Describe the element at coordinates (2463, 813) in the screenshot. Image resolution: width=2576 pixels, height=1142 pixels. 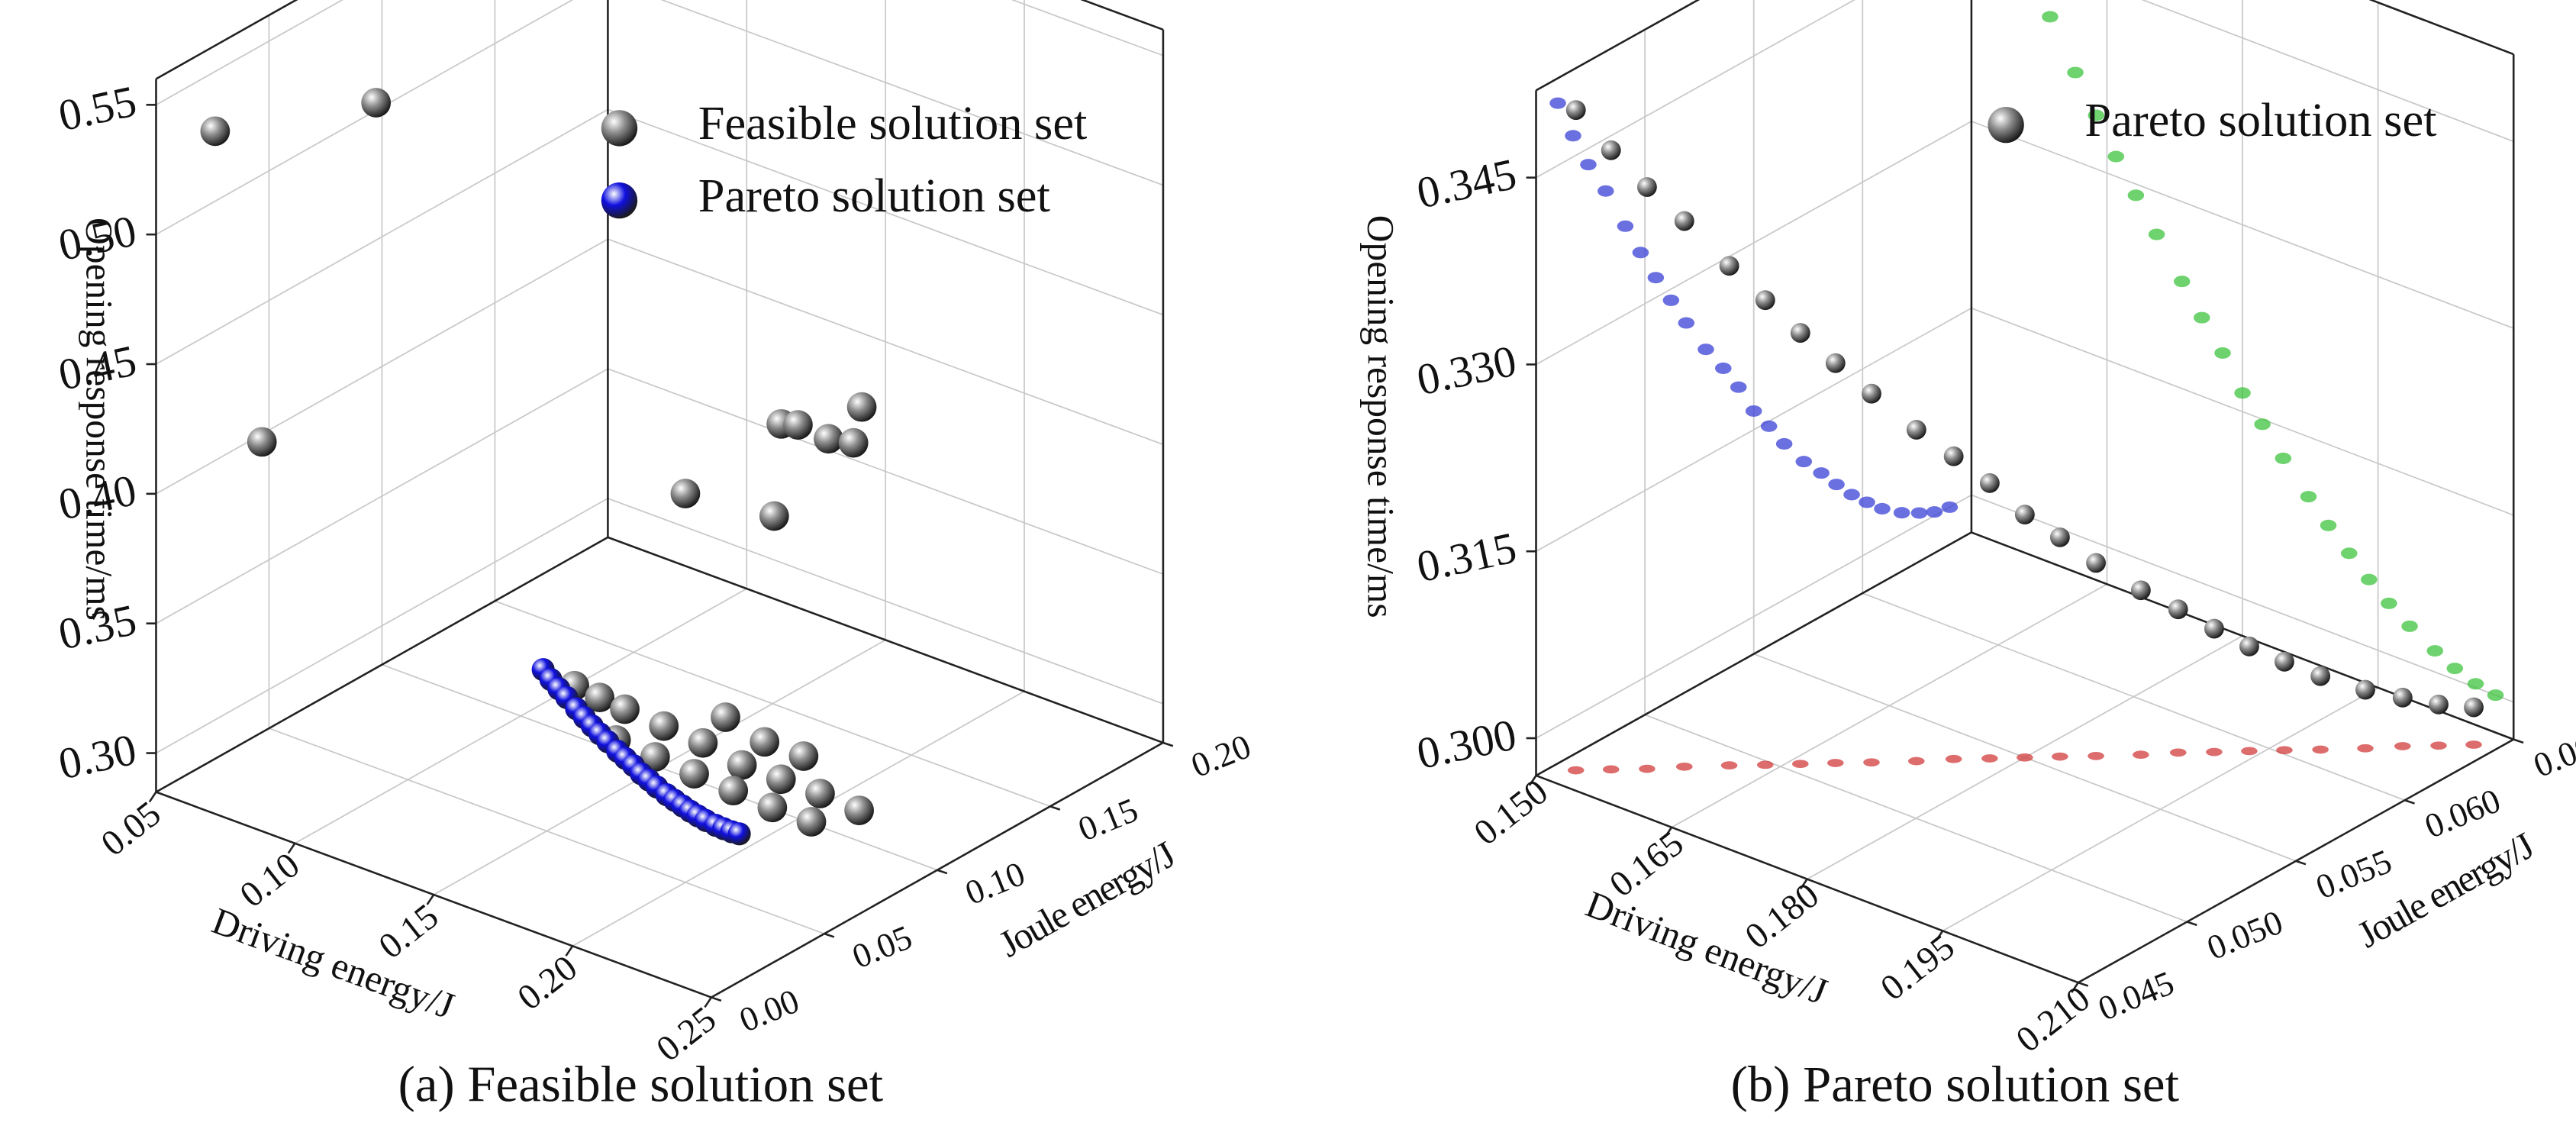
I see `y-tick-label: 0.060` at that location.